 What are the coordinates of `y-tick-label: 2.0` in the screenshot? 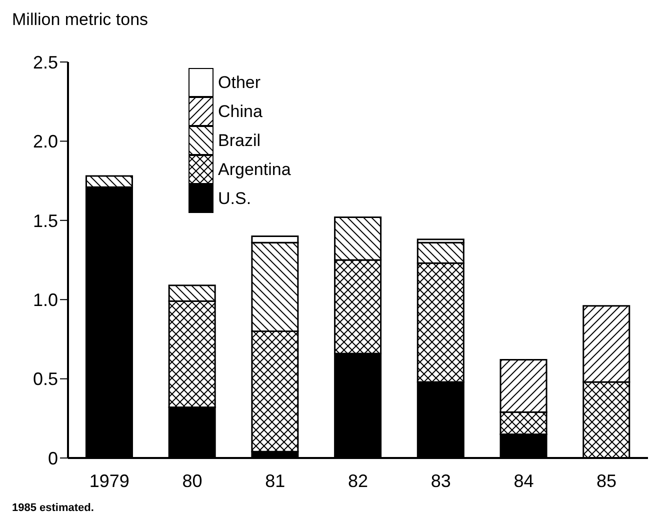 It's located at (45, 142).